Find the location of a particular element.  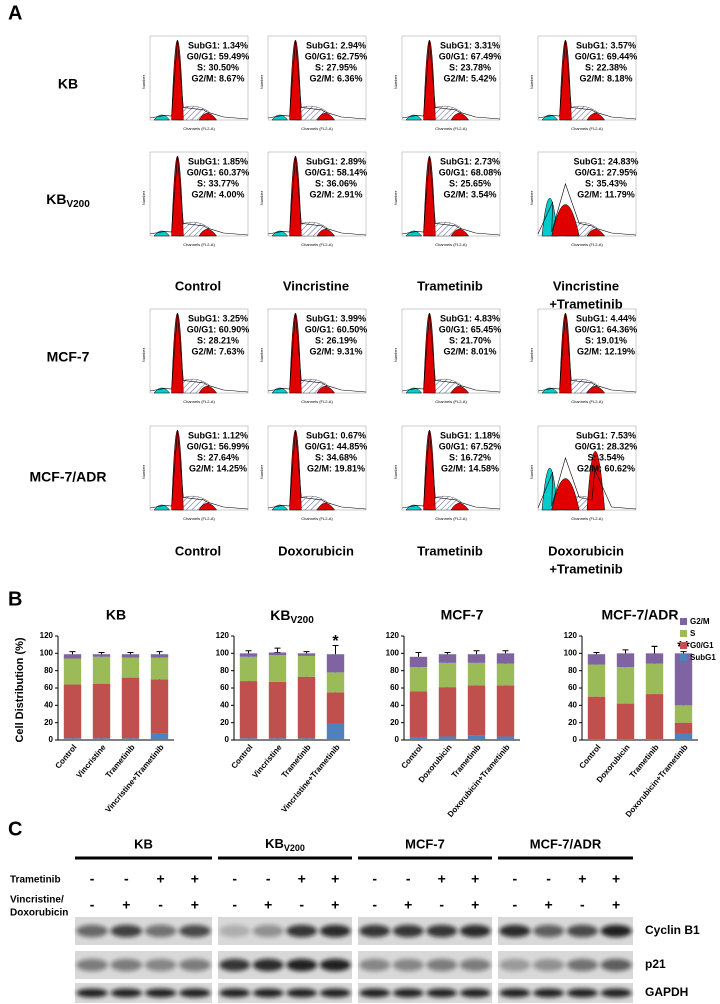

chart-title: MCF-7 is located at coordinates (462, 615).